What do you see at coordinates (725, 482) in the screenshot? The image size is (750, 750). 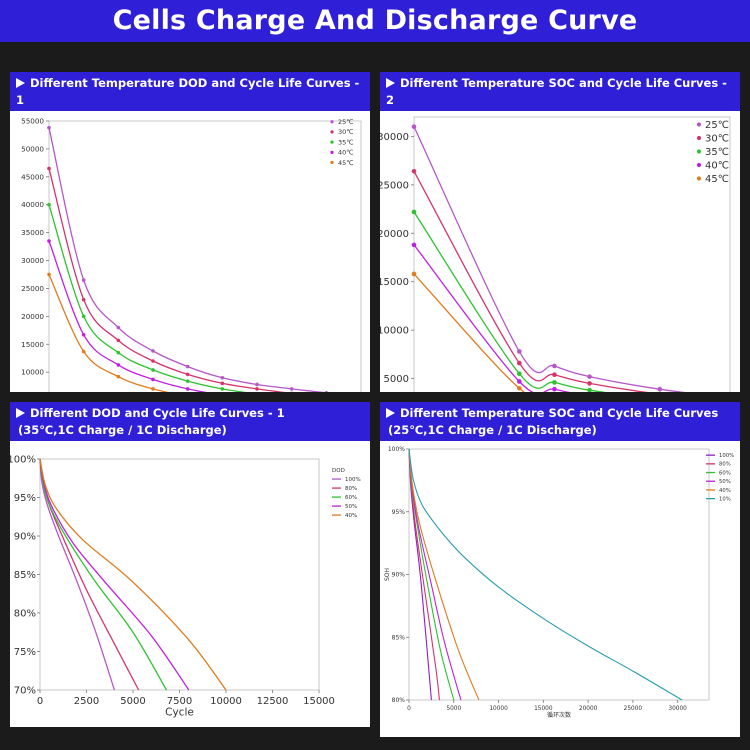 I see `legend-label: 50%` at bounding box center [725, 482].